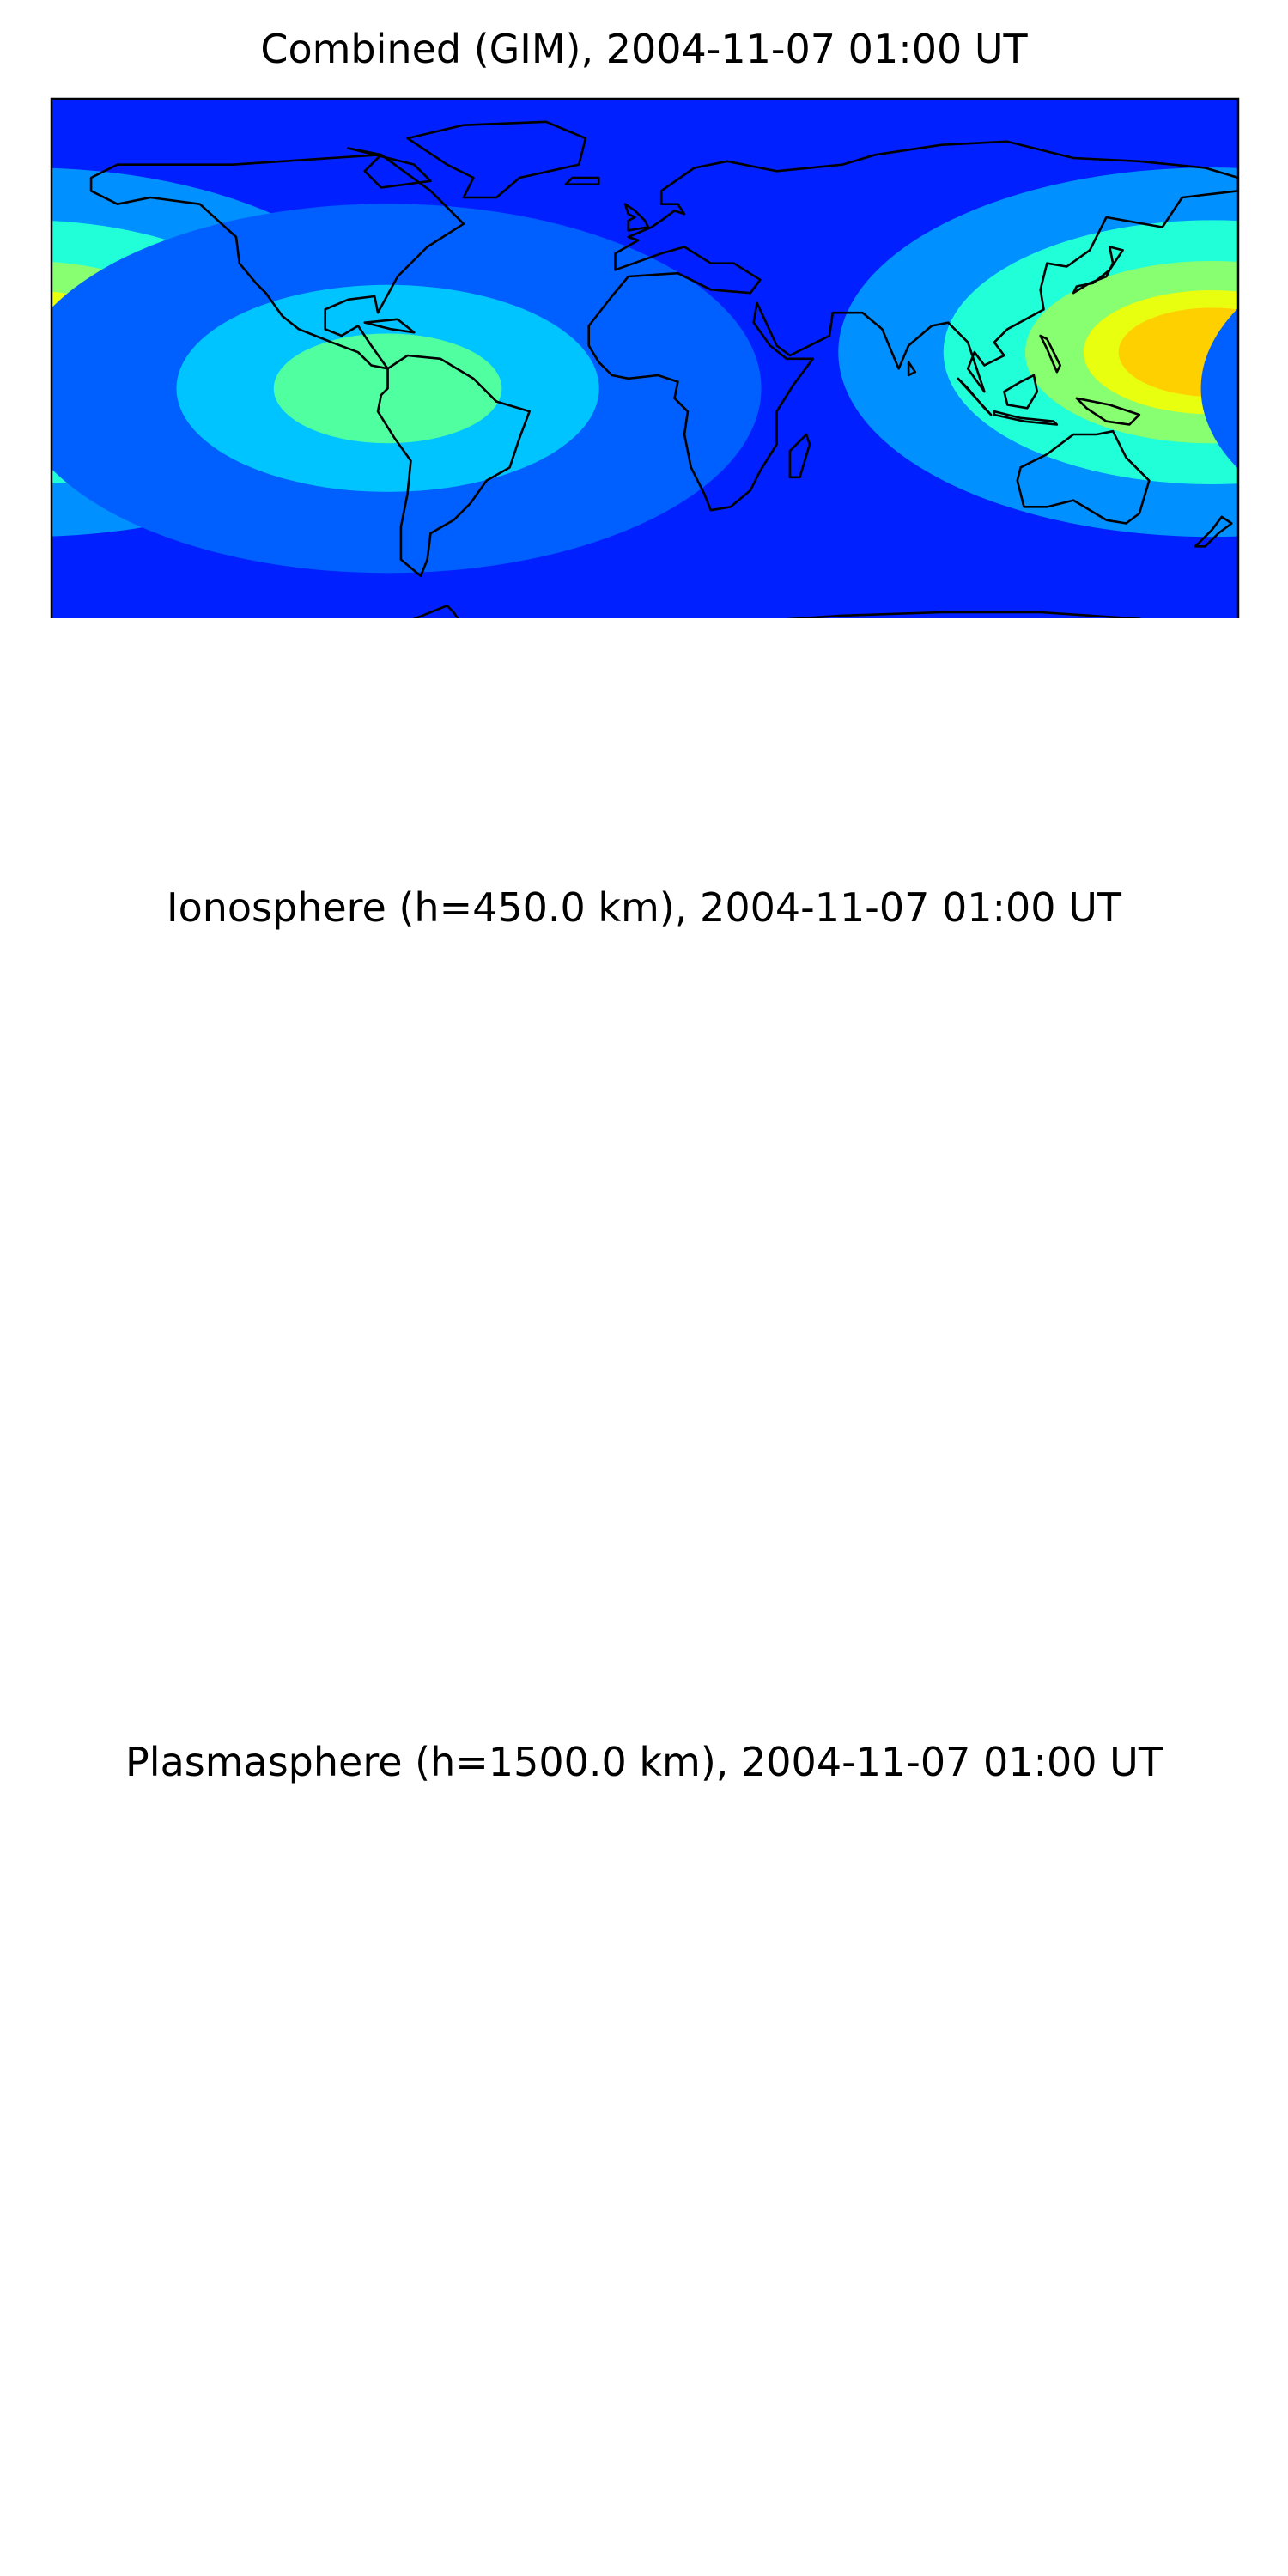 The width and height of the screenshot is (1288, 2576). I want to click on coastline-borneo, so click(1021, 392).